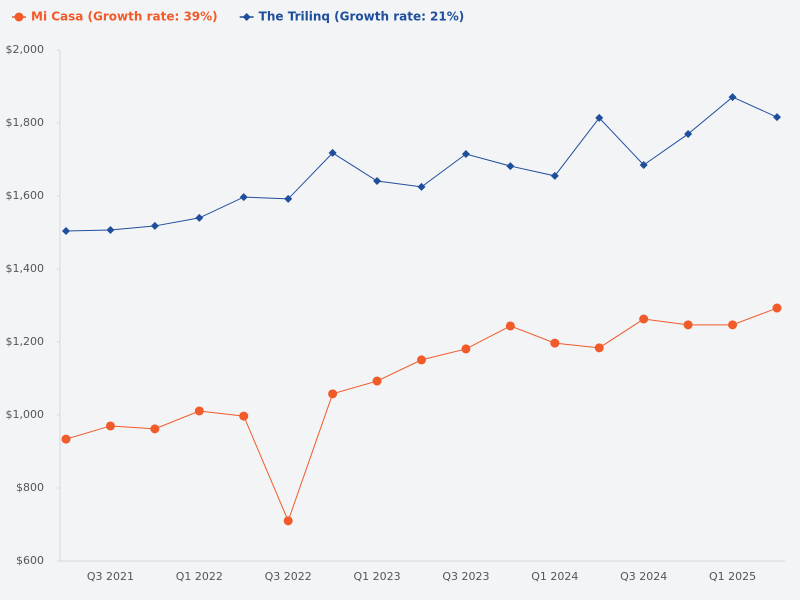 This screenshot has height=600, width=800. Describe the element at coordinates (25, 122) in the screenshot. I see `y-tick-label: $1,800` at that location.